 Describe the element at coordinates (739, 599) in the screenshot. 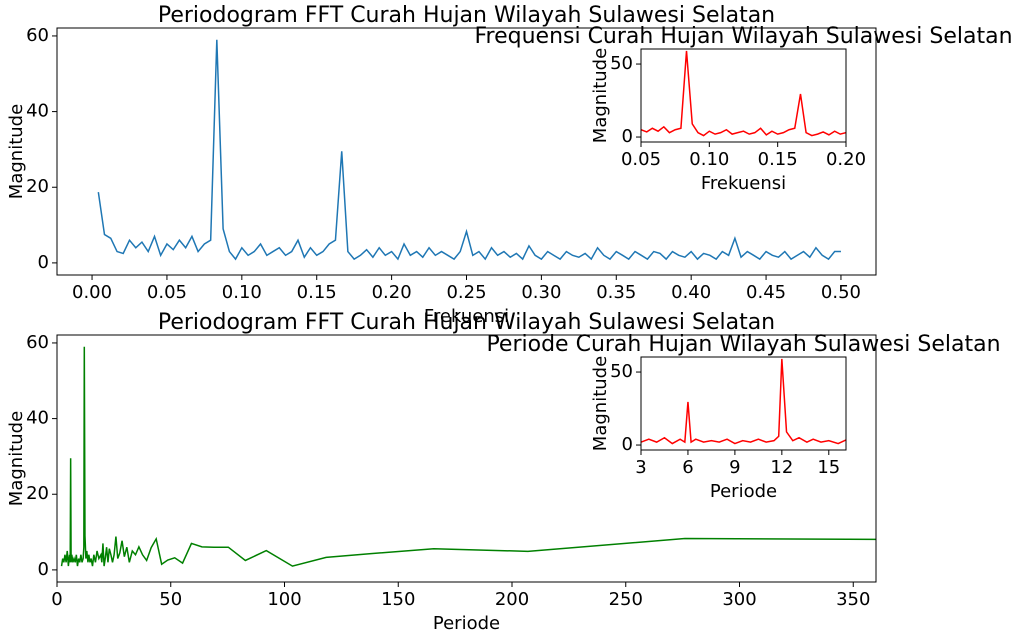

I see `x-tick-label: 300` at that location.